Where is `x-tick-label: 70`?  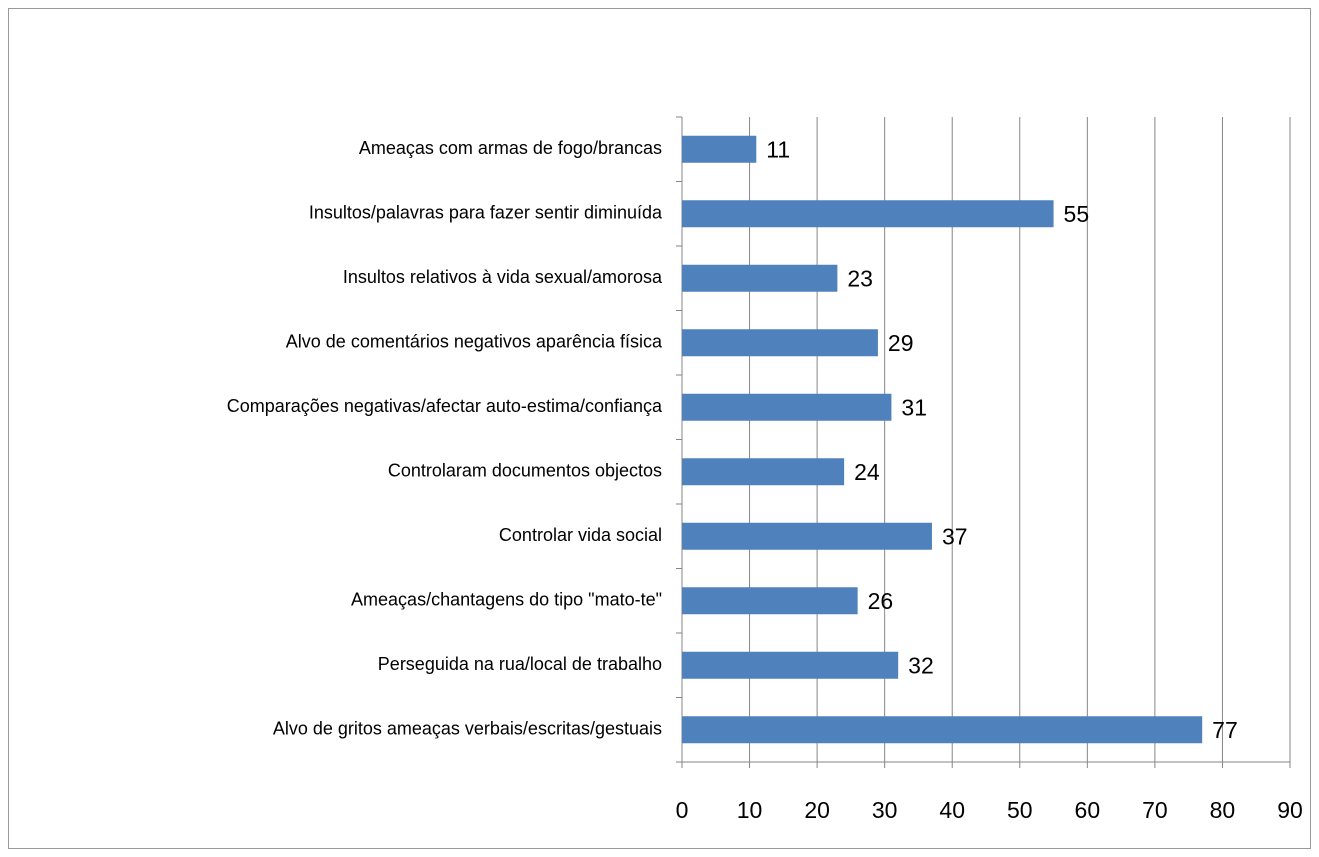 x-tick-label: 70 is located at coordinates (1155, 810).